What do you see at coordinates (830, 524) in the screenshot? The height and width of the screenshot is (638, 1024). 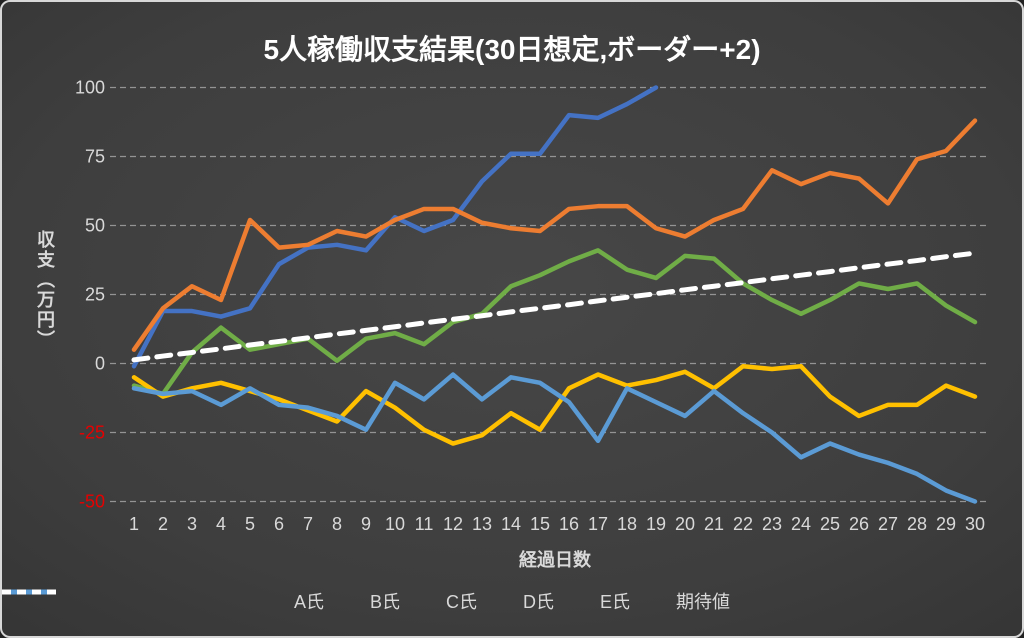 I see `x-tick-label-25: 25` at bounding box center [830, 524].